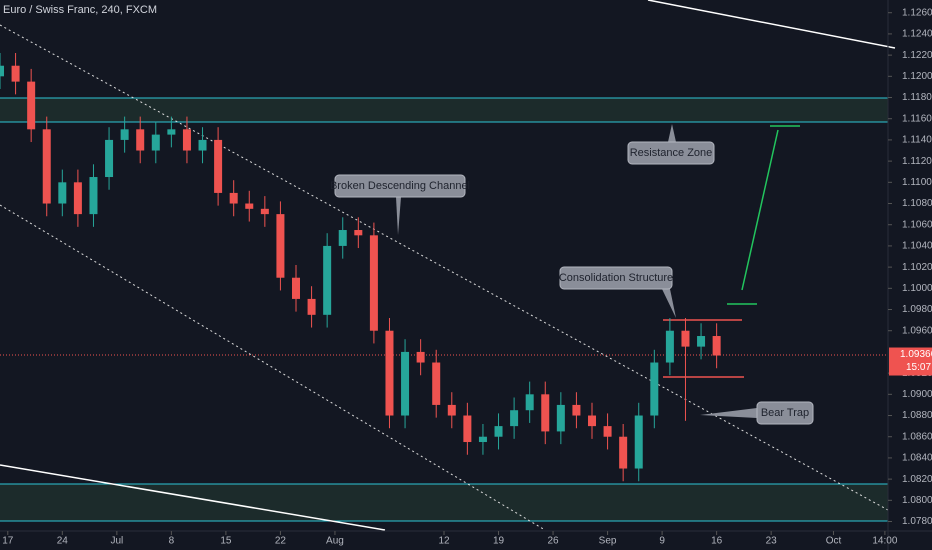  Describe the element at coordinates (63, 541) in the screenshot. I see `x-tick-label: 24` at that location.